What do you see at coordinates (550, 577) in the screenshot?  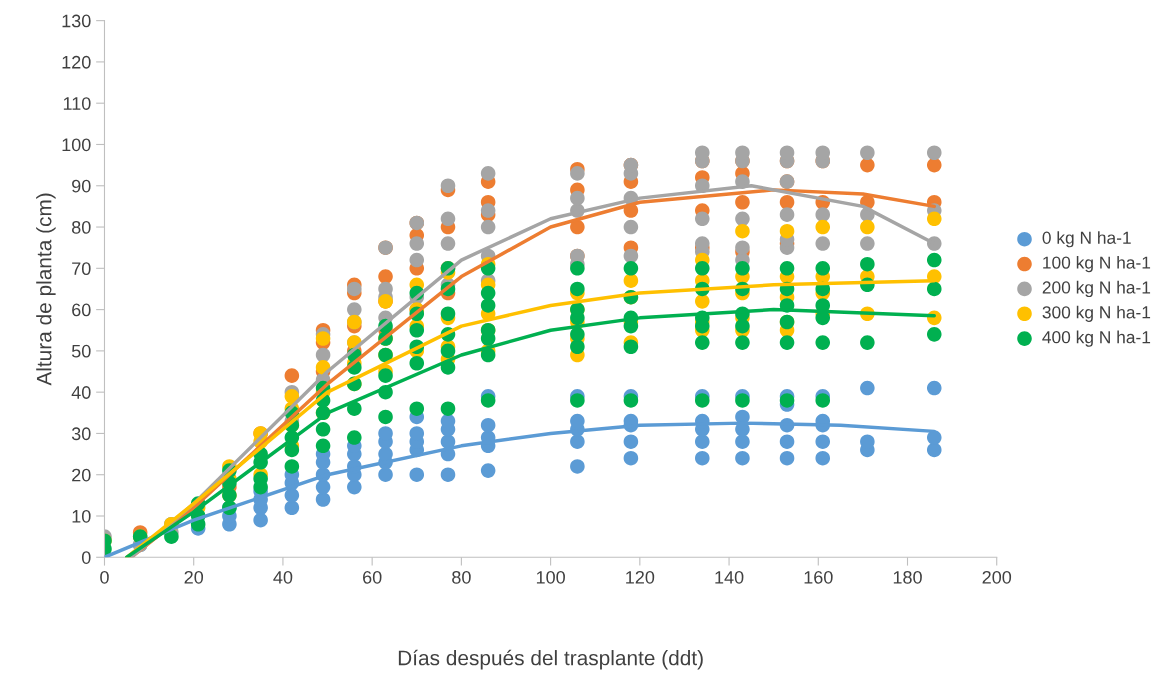 I see `x-tick-label: 100` at bounding box center [550, 577].